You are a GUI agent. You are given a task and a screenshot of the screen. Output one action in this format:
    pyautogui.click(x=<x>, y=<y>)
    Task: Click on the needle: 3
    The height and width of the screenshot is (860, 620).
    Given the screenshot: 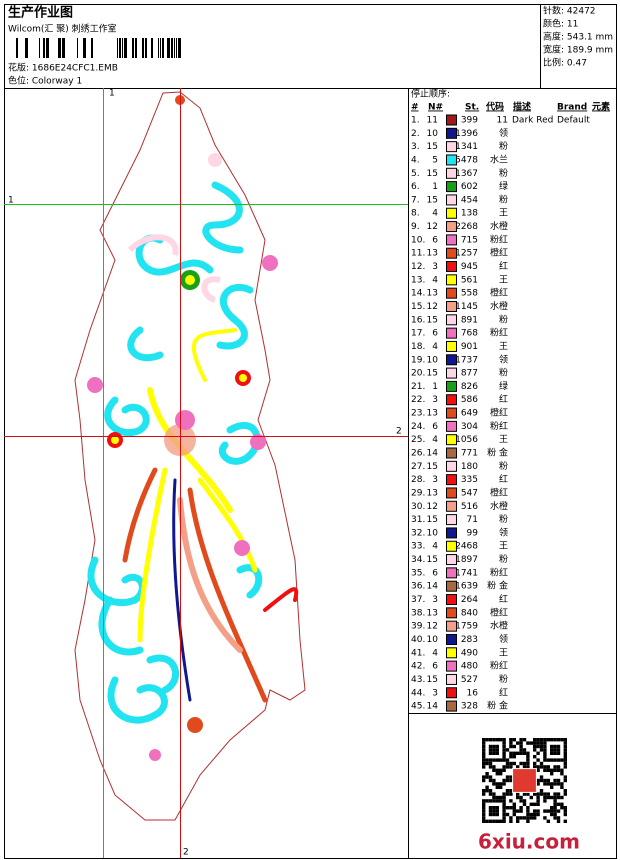 What is the action you would take?
    pyautogui.click(x=435, y=693)
    